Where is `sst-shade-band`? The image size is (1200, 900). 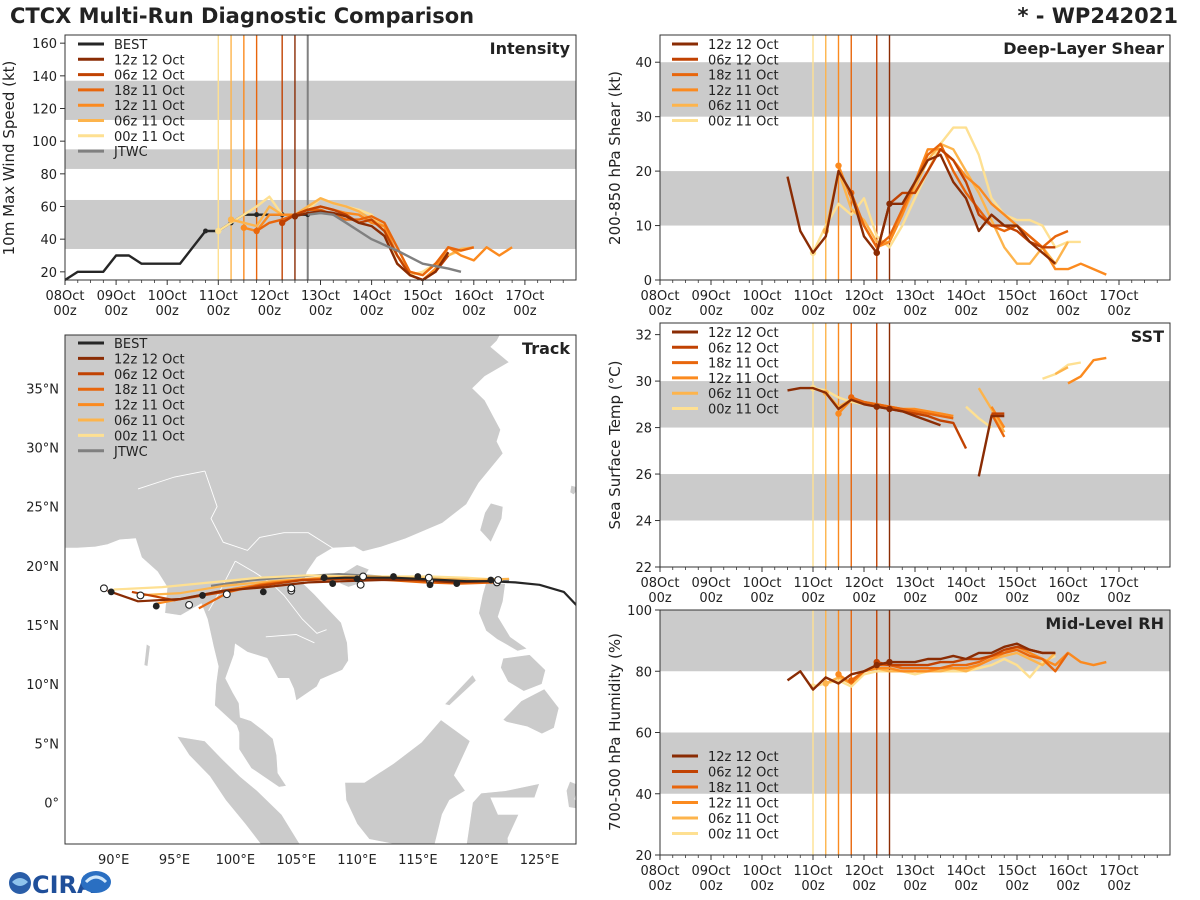 sst-shade-band is located at coordinates (915, 404).